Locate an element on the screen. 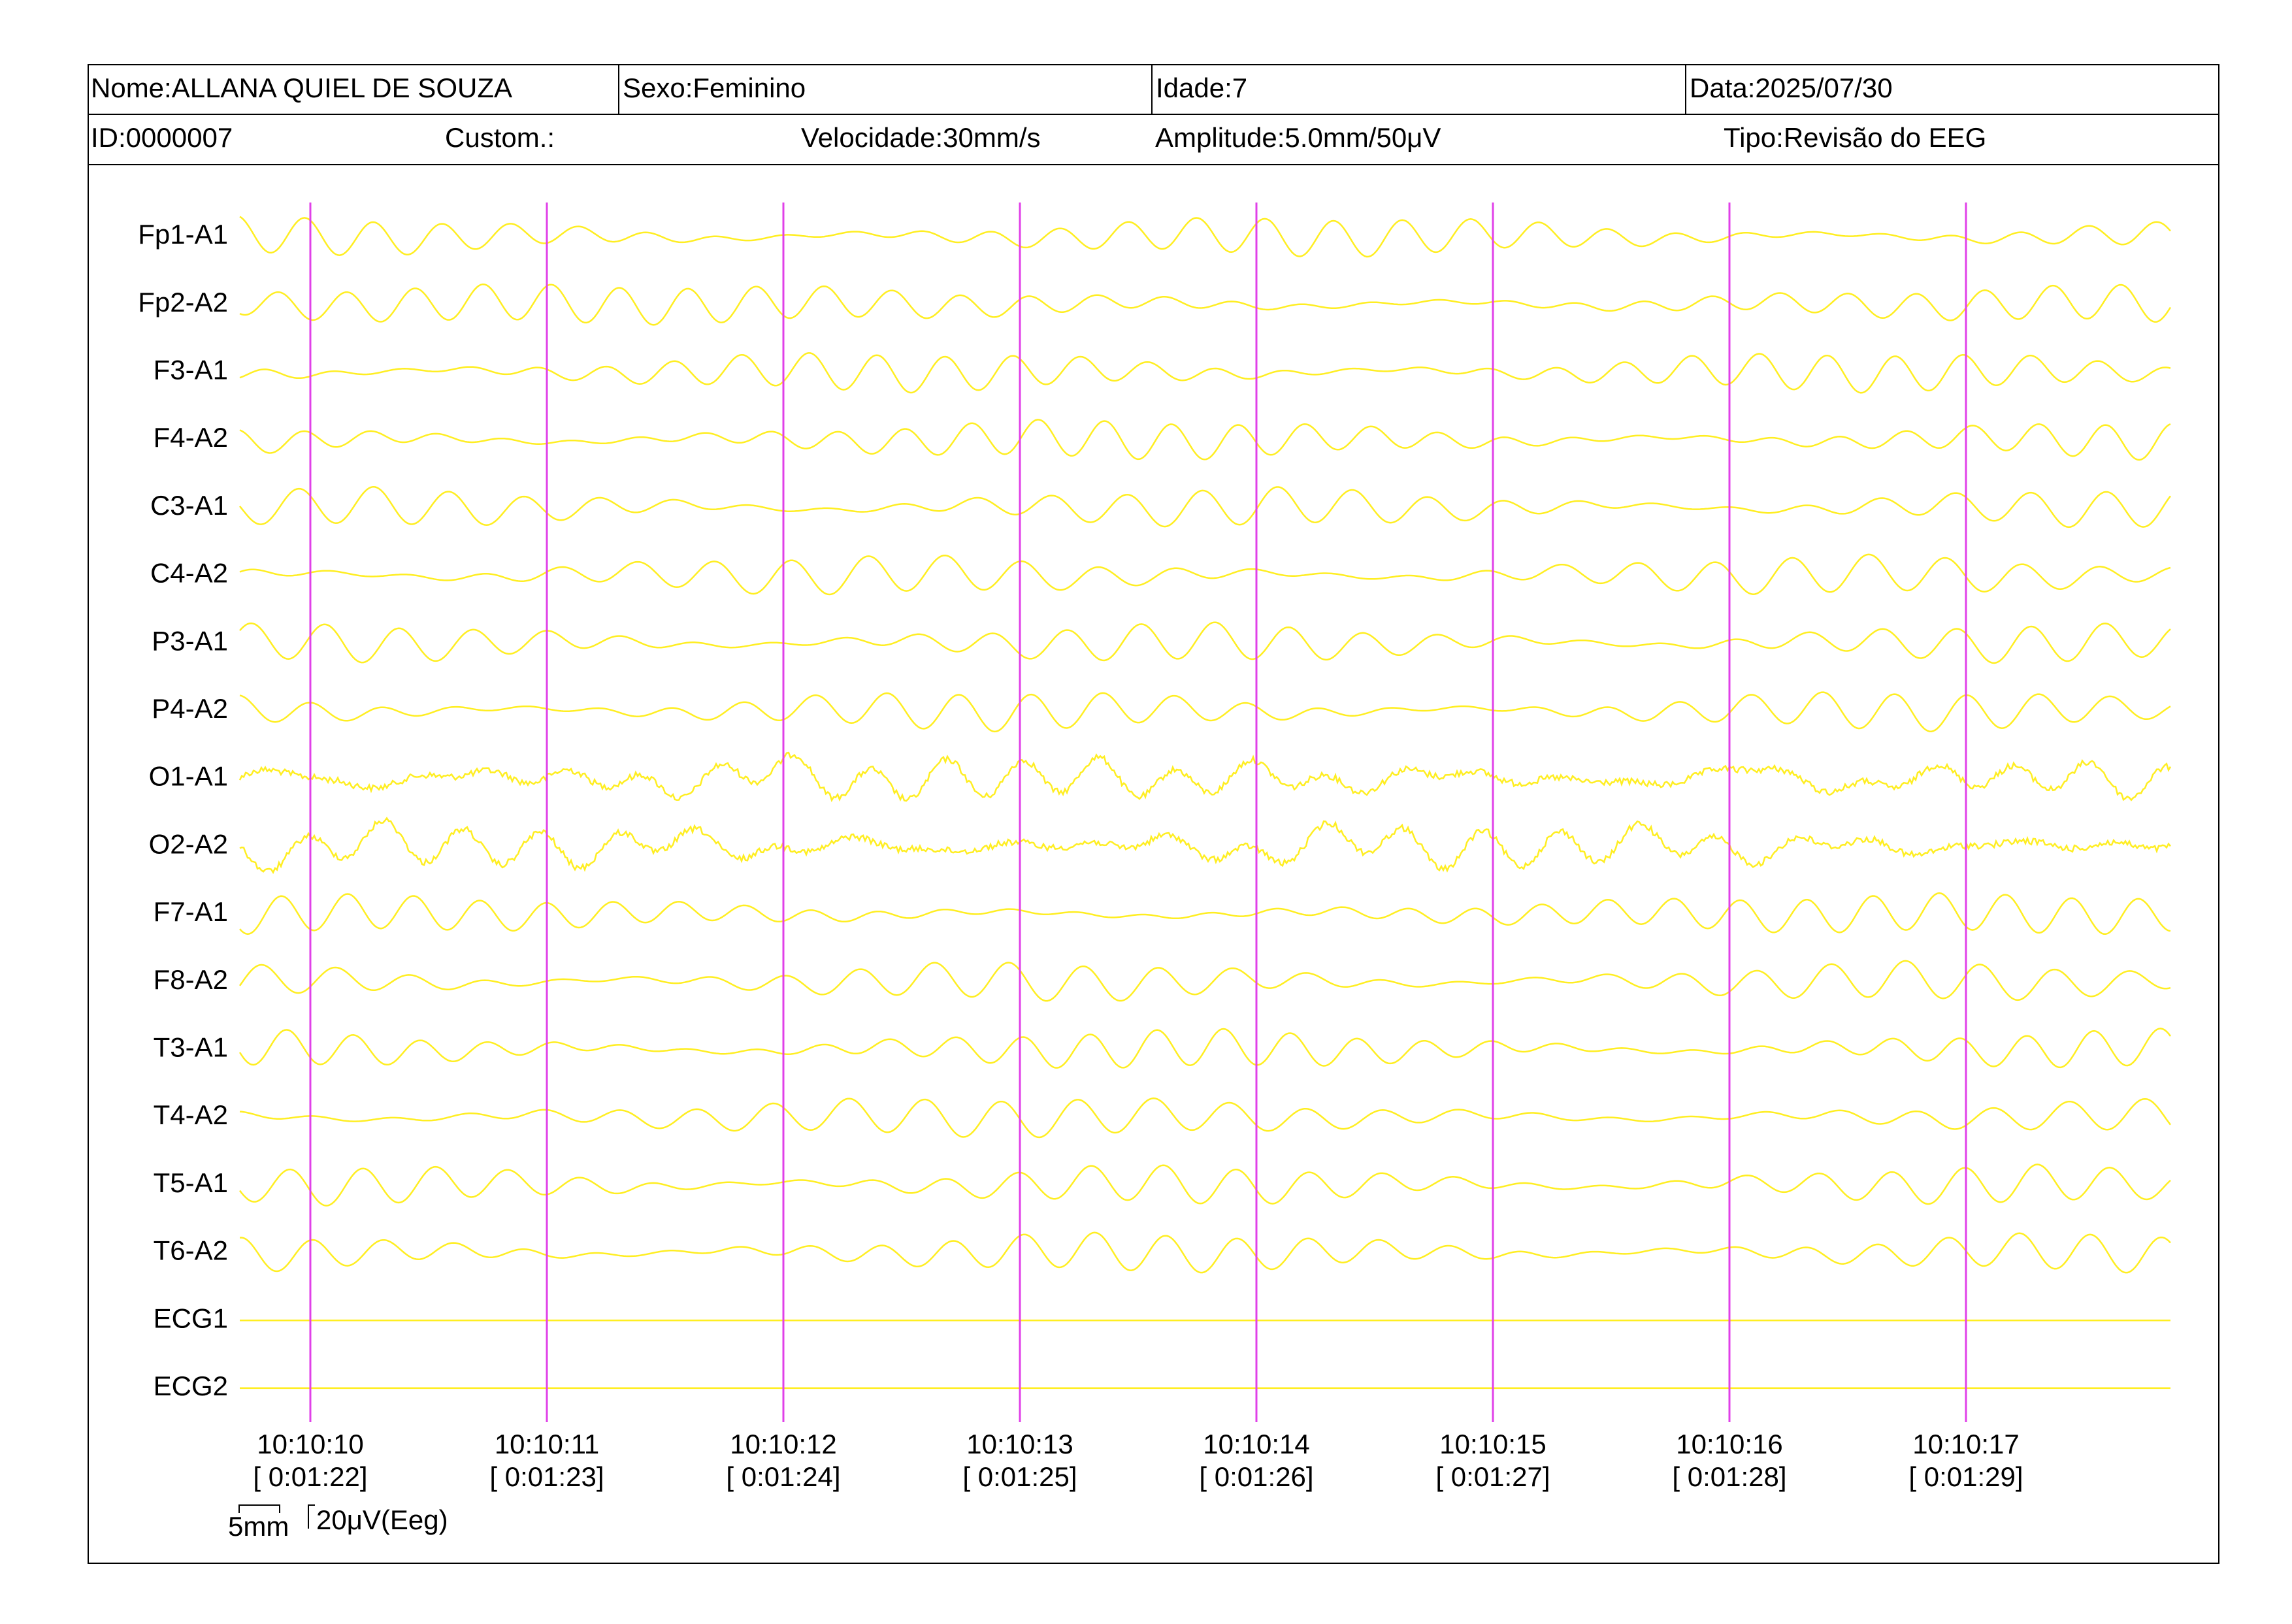  elapsed-label: [ 0:01:28] is located at coordinates (1729, 1476).